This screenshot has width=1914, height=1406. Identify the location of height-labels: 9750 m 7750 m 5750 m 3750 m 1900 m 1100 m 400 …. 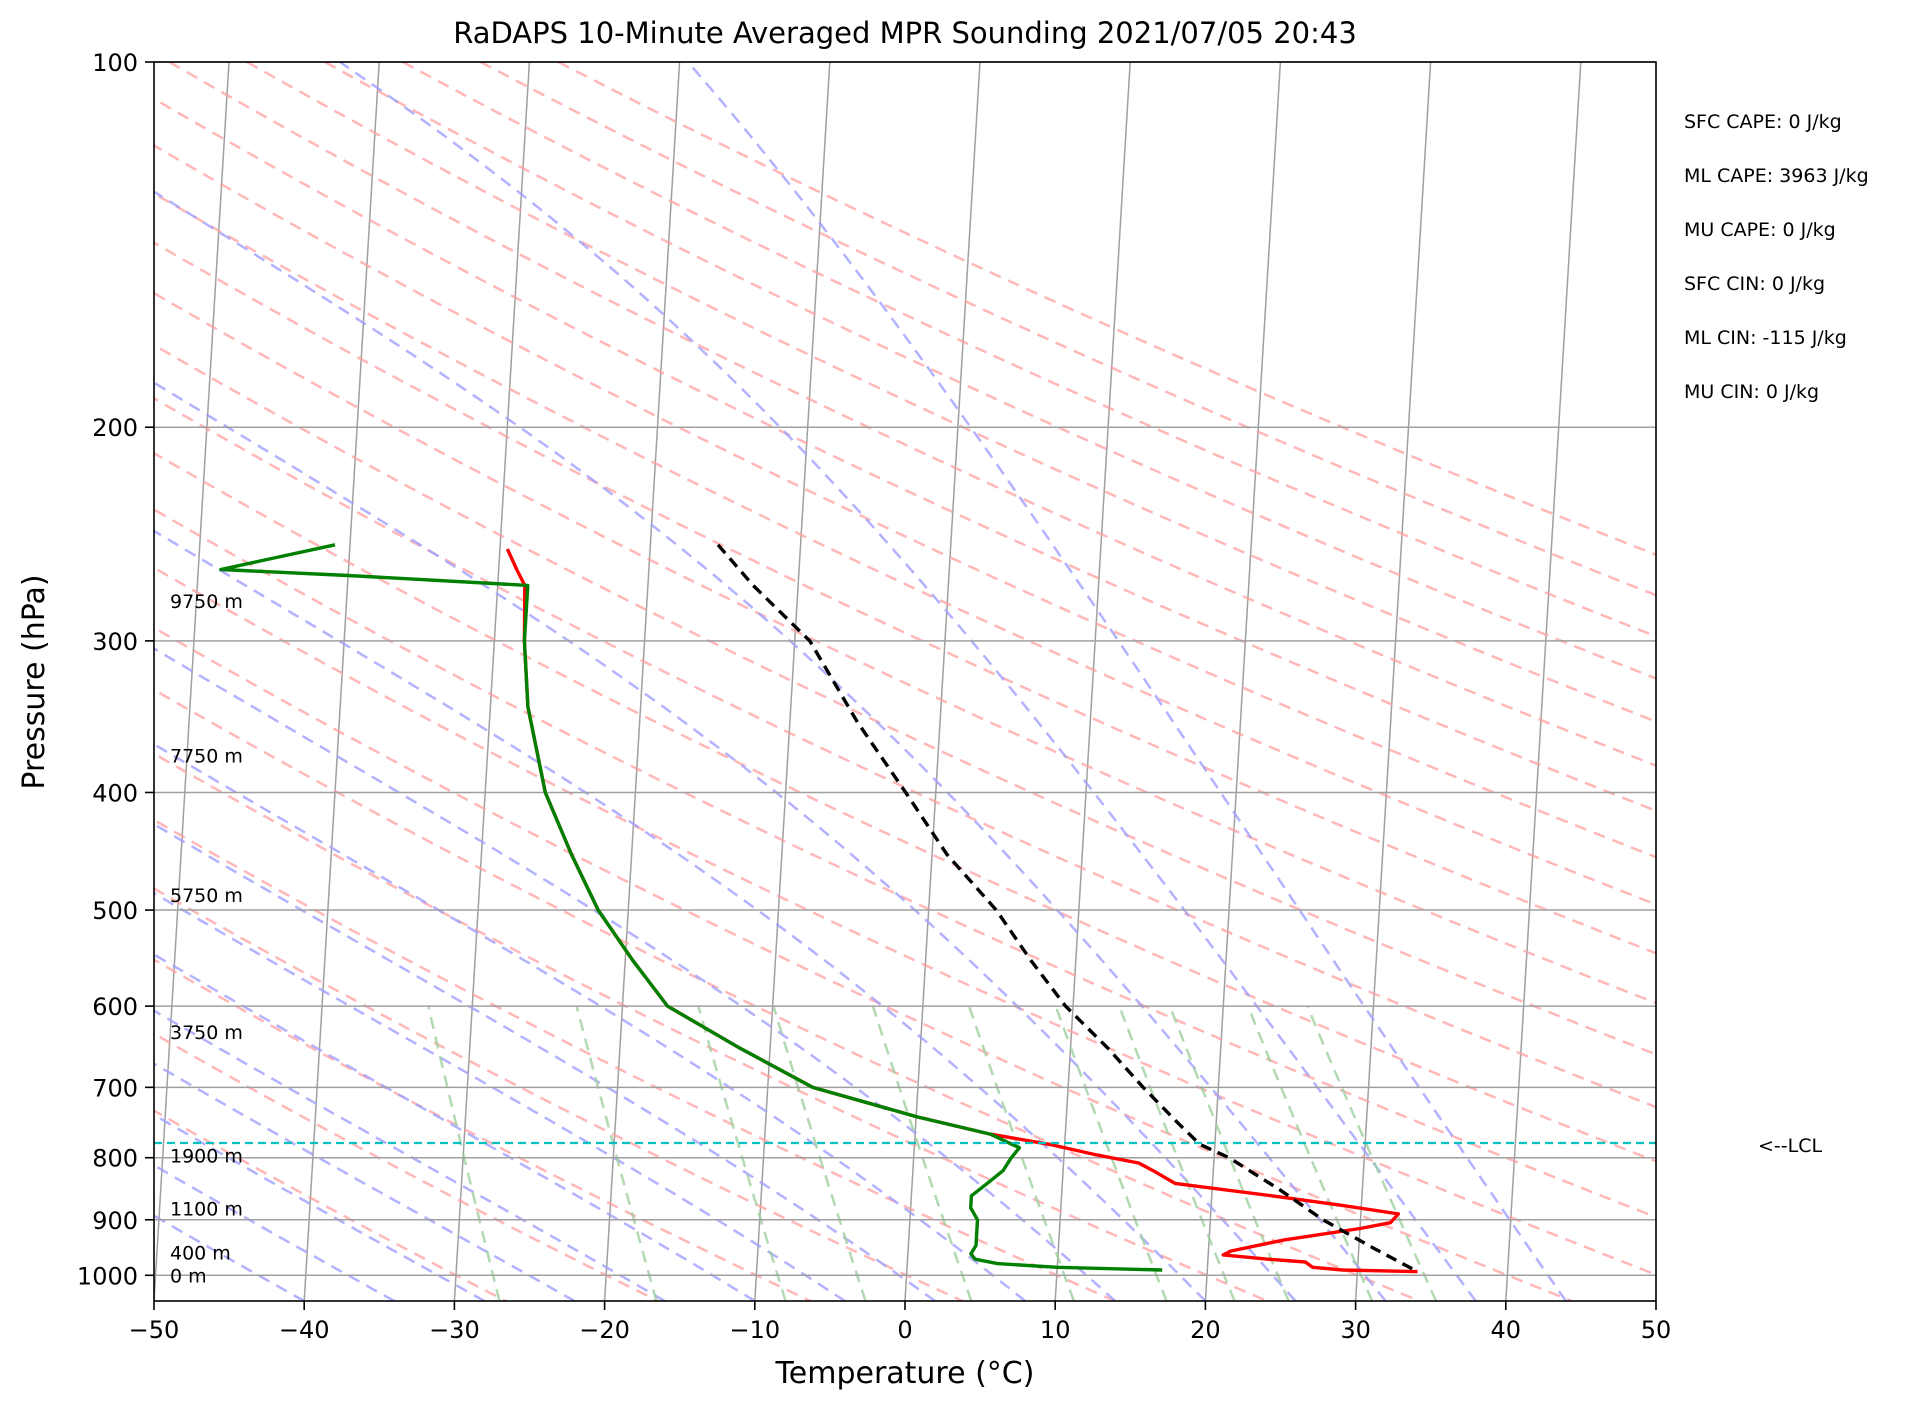
(206, 939).